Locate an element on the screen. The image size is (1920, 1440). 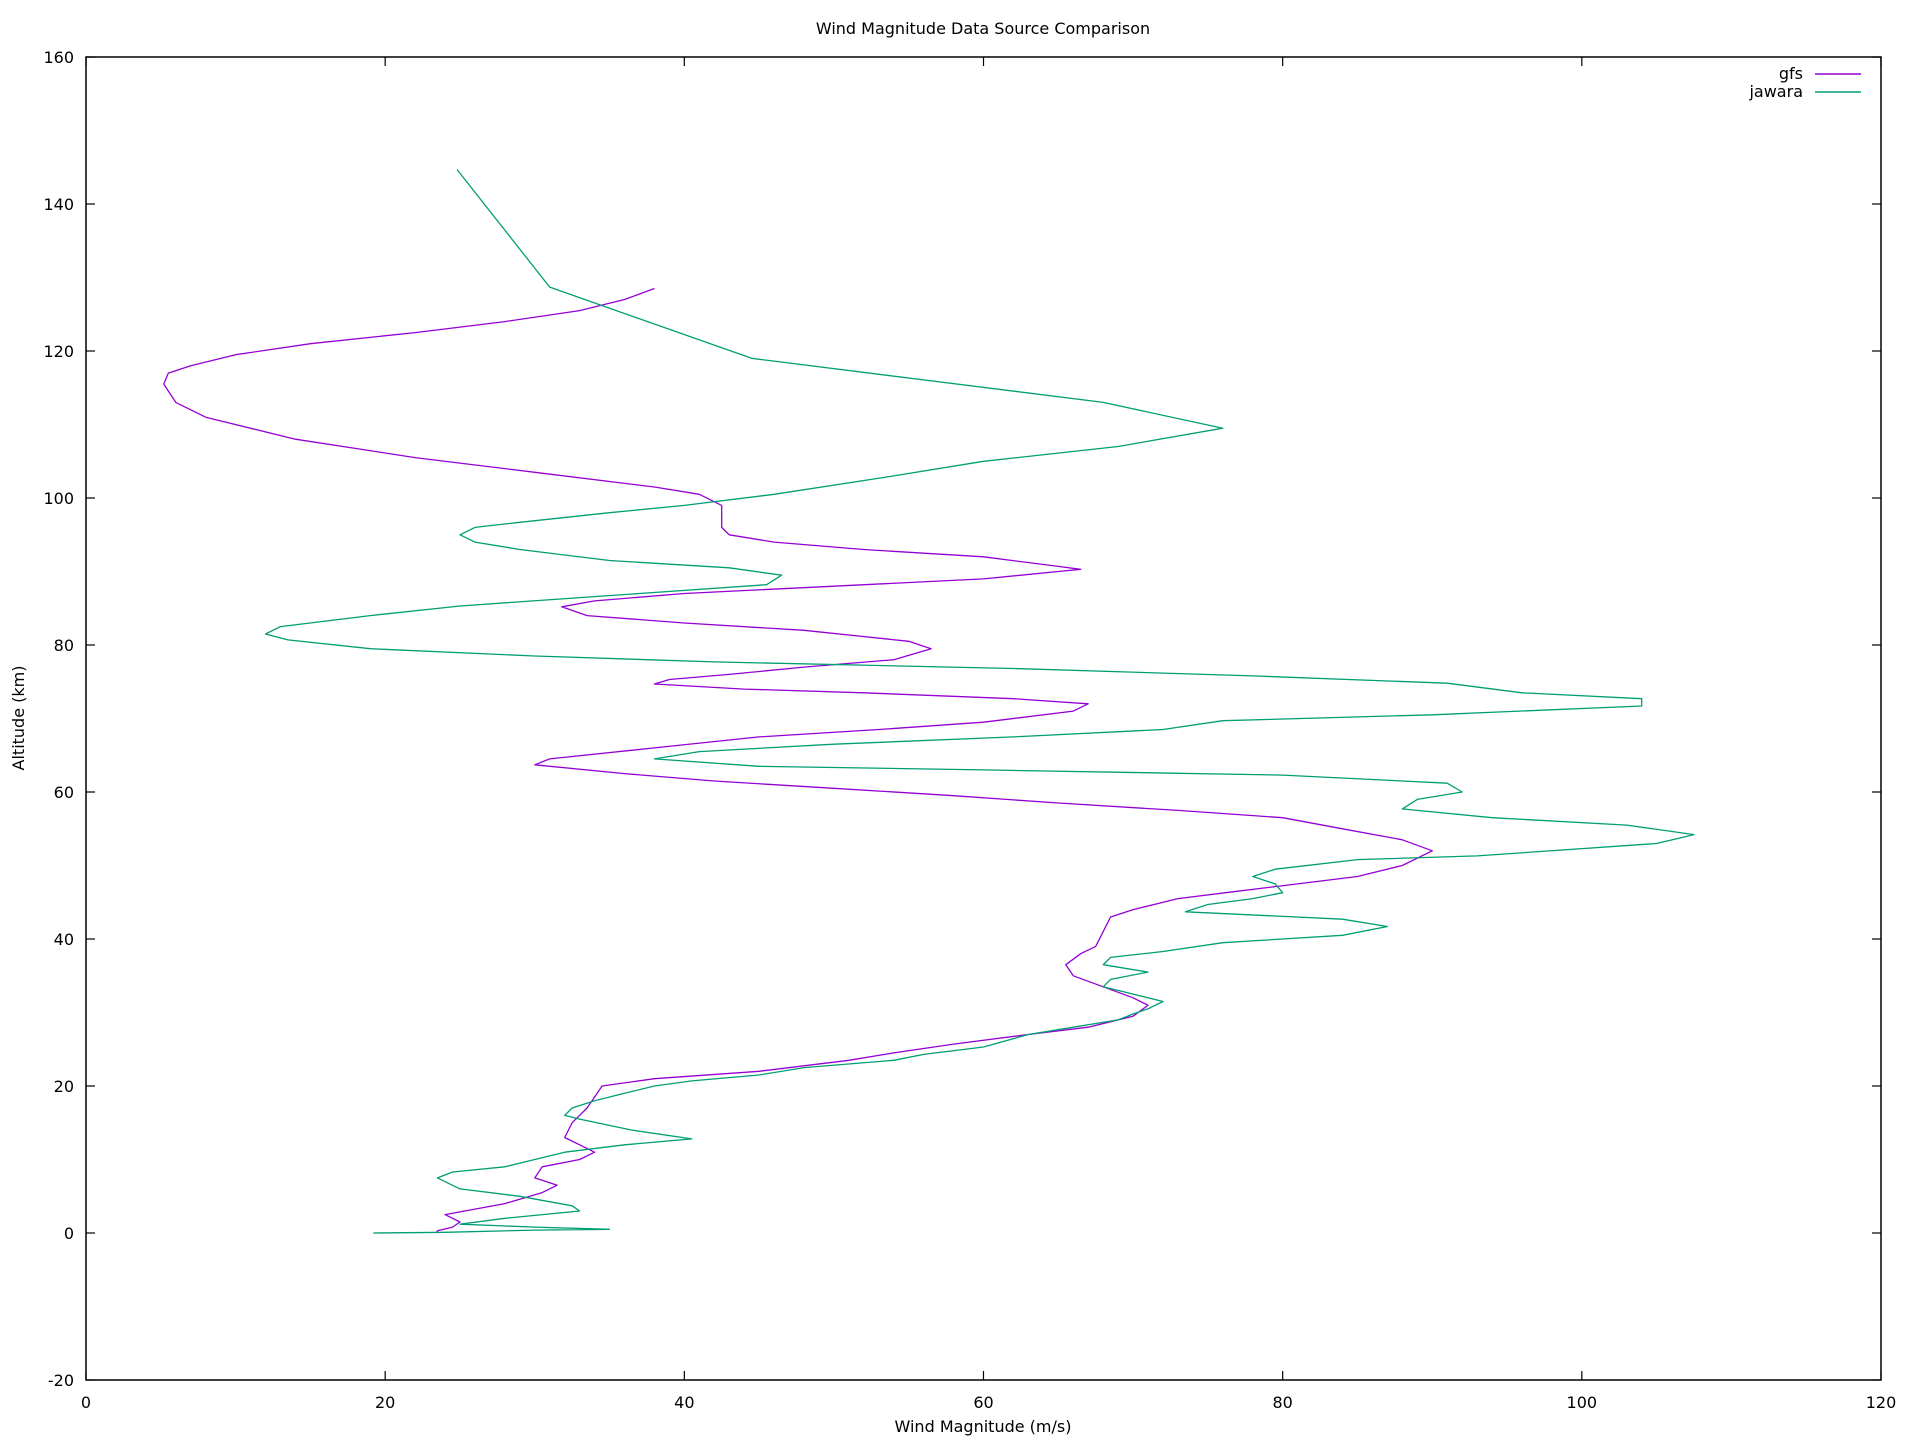
x-tick-label: 120 is located at coordinates (1881, 1402).